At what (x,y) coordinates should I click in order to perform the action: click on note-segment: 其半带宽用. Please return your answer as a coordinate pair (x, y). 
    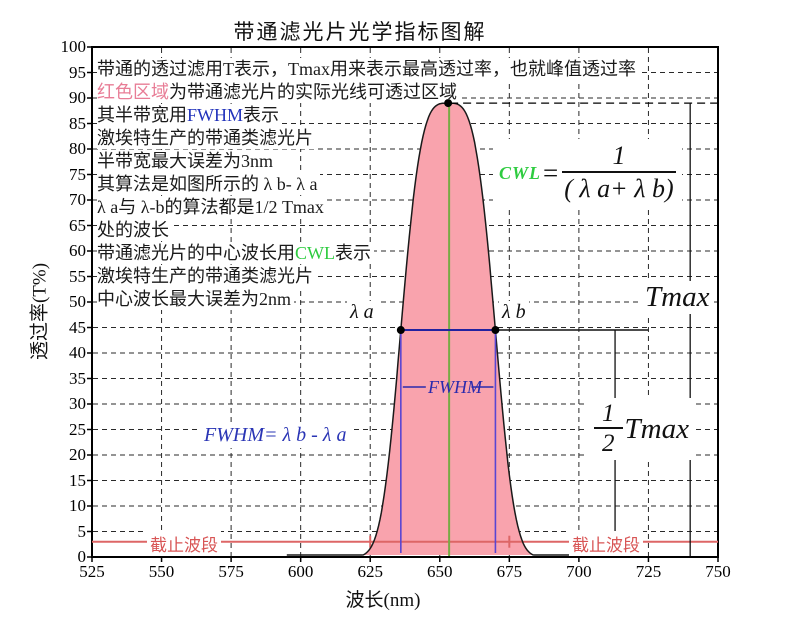
    Looking at the image, I should click on (142, 115).